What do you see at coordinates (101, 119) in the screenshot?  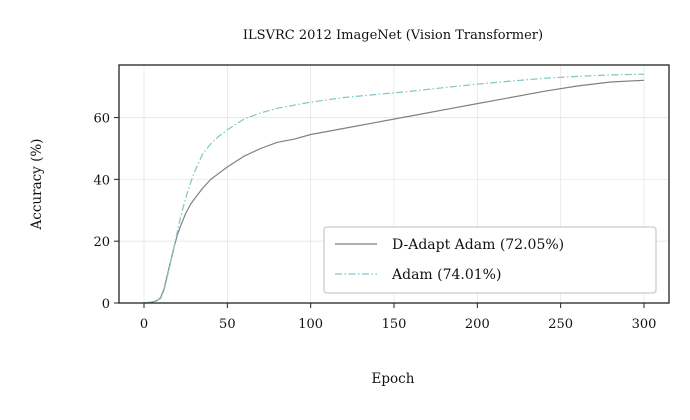 I see `y-tick-label: 60` at bounding box center [101, 119].